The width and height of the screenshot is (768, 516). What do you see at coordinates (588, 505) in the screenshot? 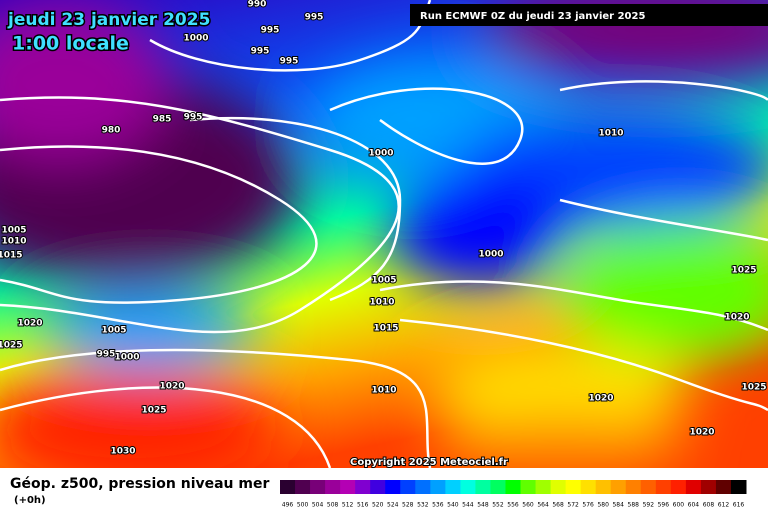
I see `colorbar-label: 576` at bounding box center [588, 505].